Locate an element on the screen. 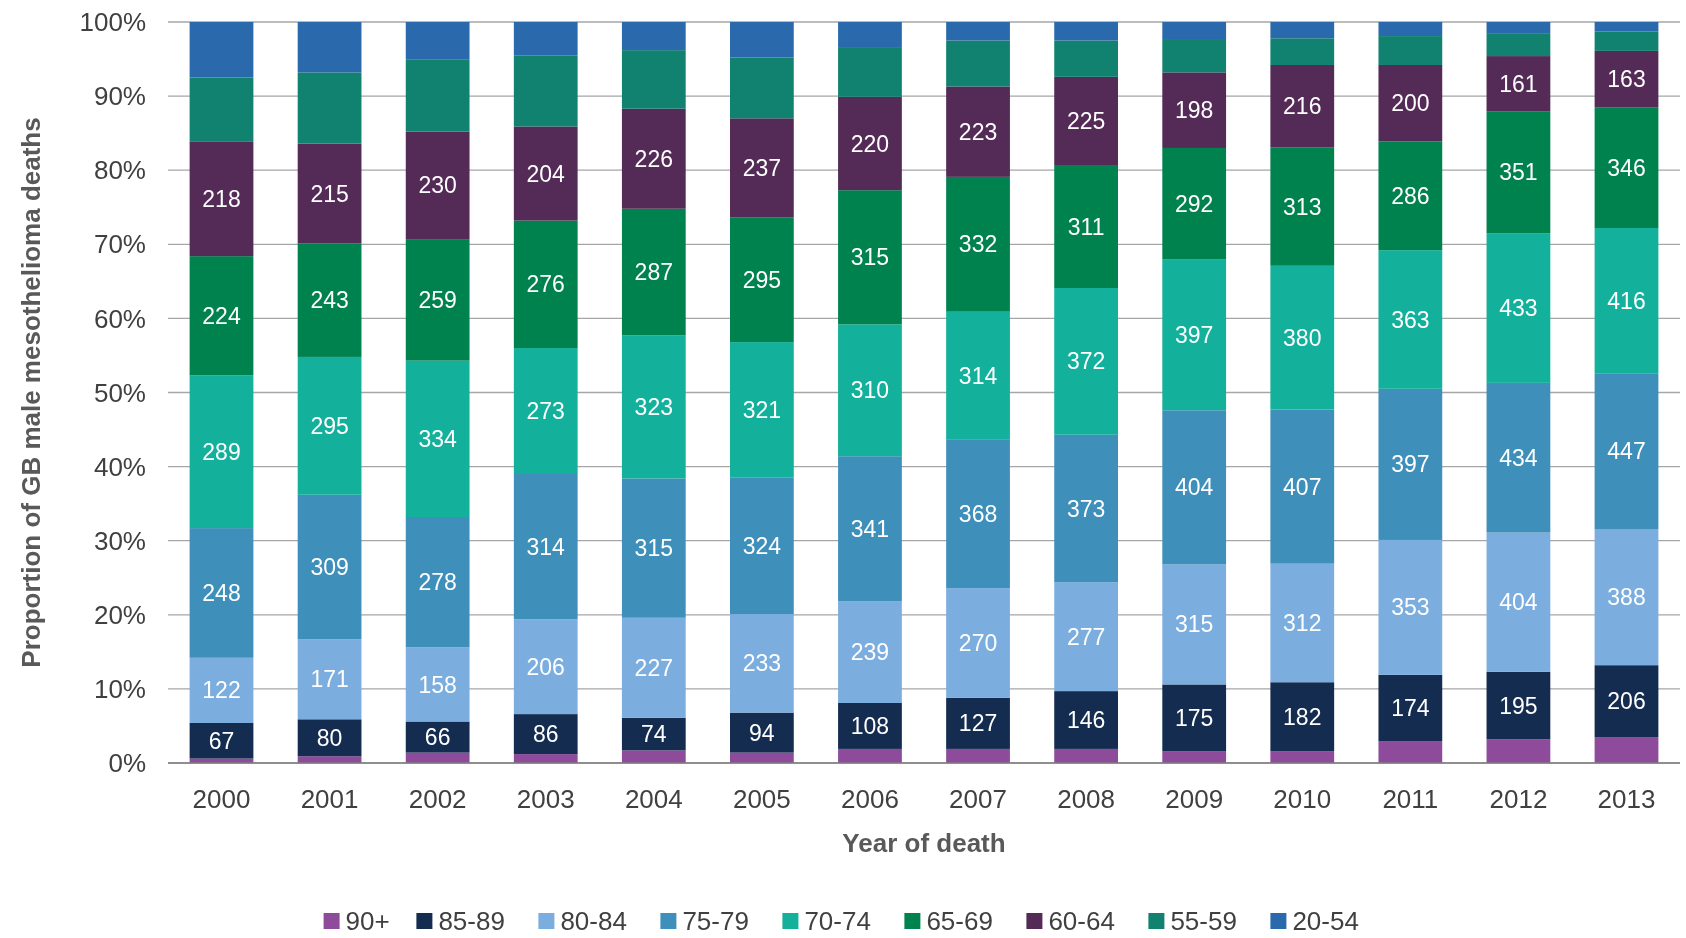  annotation: 218 is located at coordinates (221, 198).